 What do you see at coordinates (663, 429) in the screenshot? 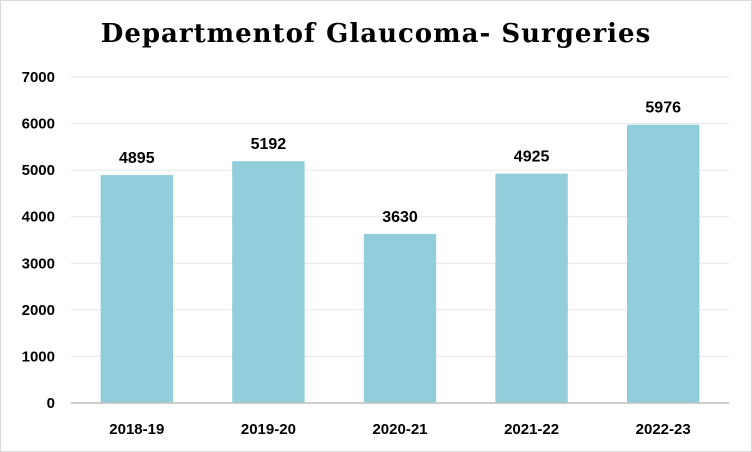
I see `x-tick-label: 2022-23` at bounding box center [663, 429].